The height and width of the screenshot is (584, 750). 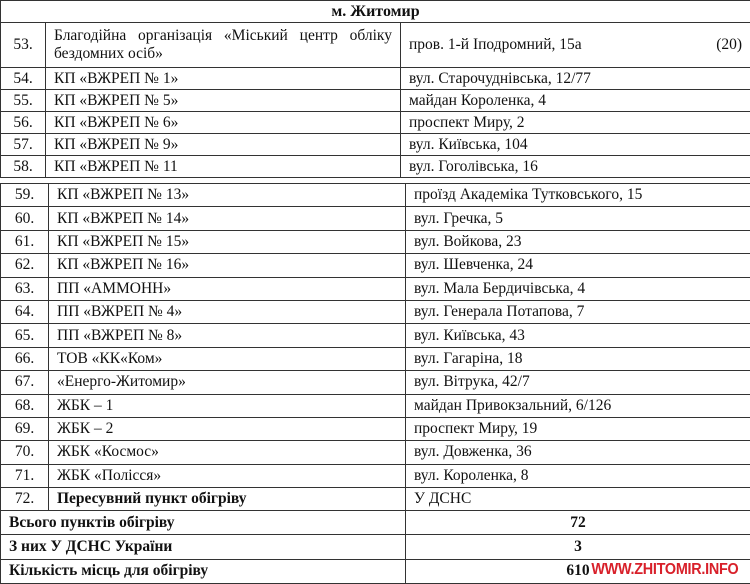 What do you see at coordinates (223, 123) in the screenshot?
I see `organization-name: КП «ВЖРЕП № 6»` at bounding box center [223, 123].